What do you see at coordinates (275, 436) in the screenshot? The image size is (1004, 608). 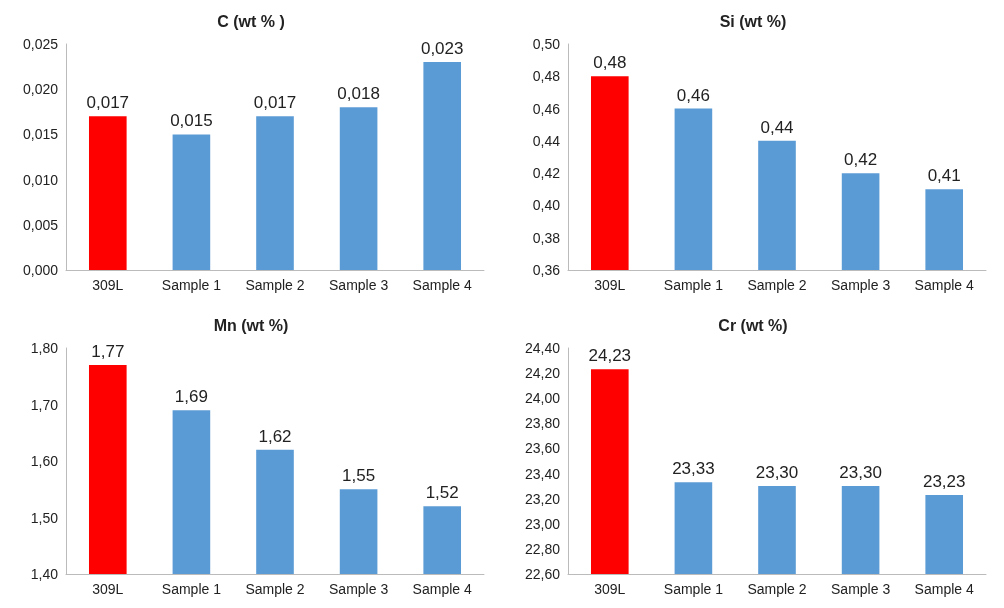 I see `data-label: 1,62` at bounding box center [275, 436].